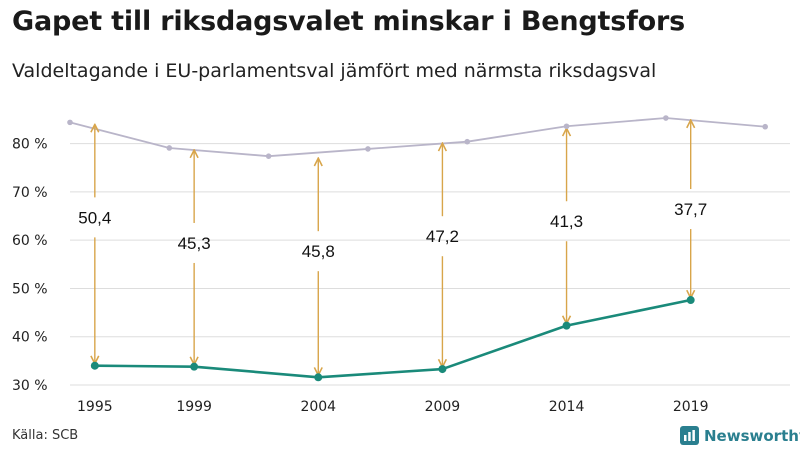 This screenshot has height=450, width=800. What do you see at coordinates (94, 217) in the screenshot?
I see `gap-value-label: 50,4` at bounding box center [94, 217].